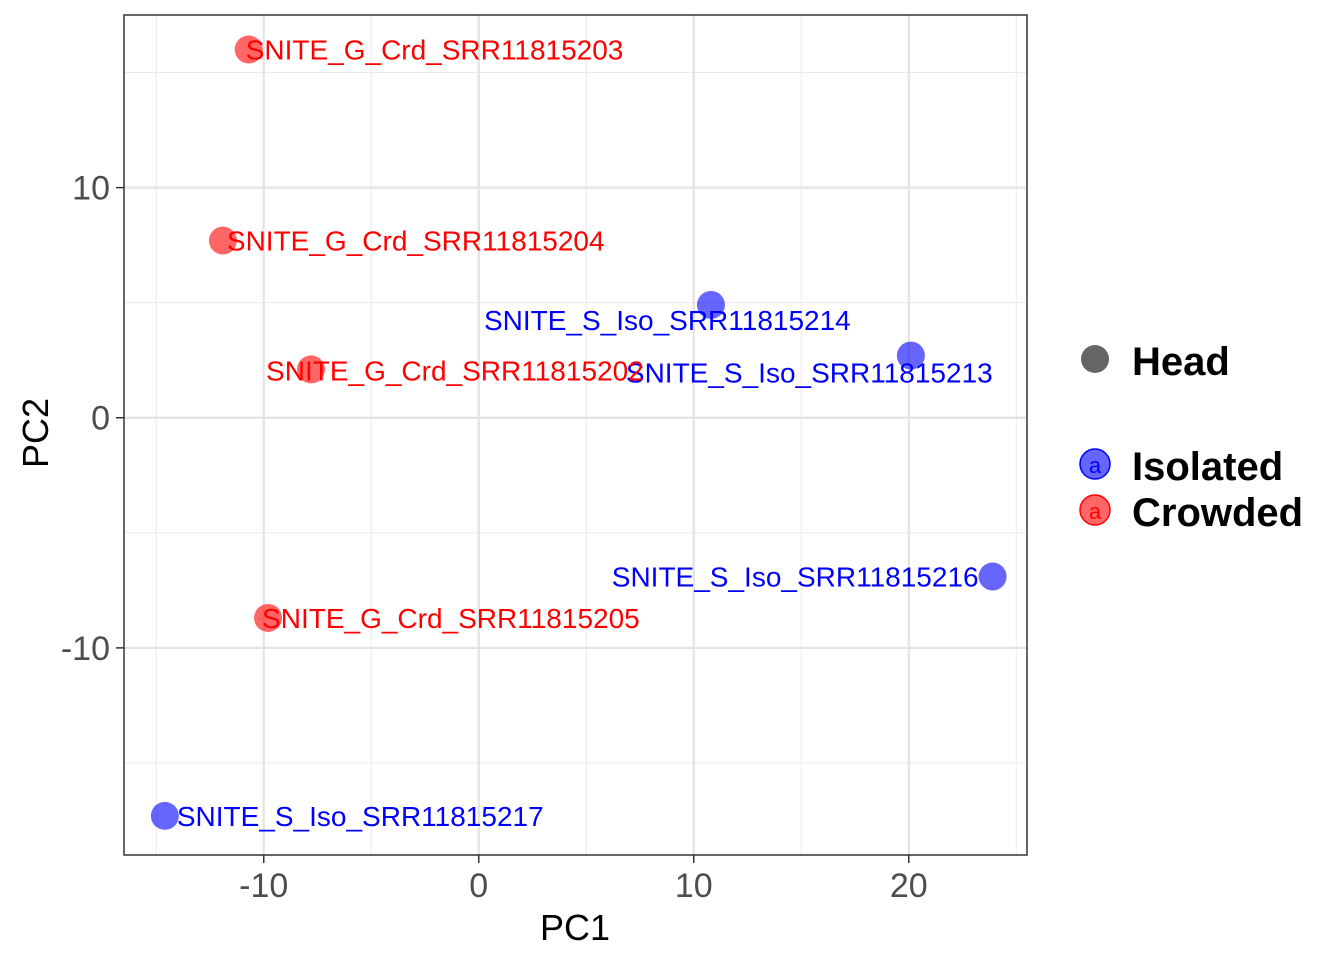 The height and width of the screenshot is (960, 1344). What do you see at coordinates (795, 577) in the screenshot?
I see `point-label: SNITE_S_Iso_SRR11815216` at bounding box center [795, 577].